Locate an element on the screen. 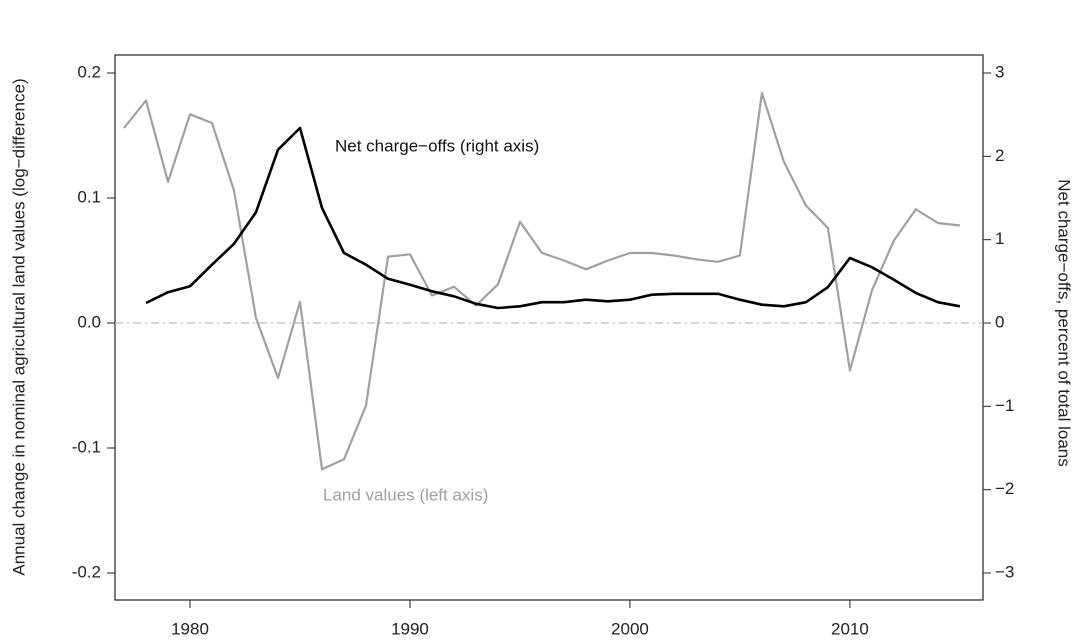  y-tick-label: 0.0 is located at coordinates (89, 321).